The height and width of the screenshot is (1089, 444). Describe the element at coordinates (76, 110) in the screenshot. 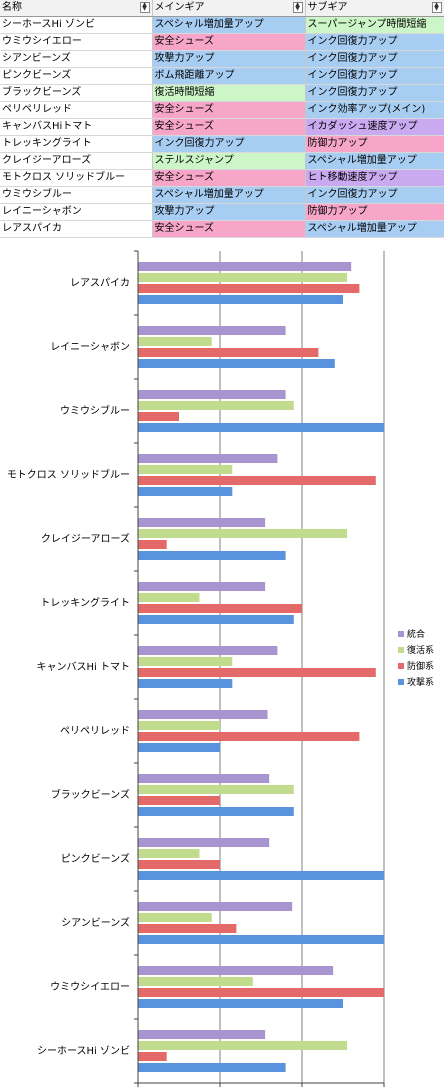

I see `cell-name: ペリペリレッド` at that location.